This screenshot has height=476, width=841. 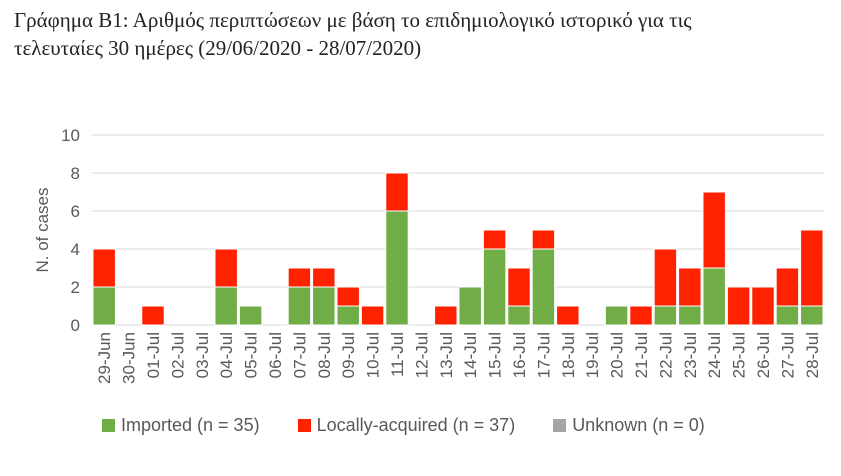 What do you see at coordinates (446, 355) in the screenshot?
I see `x-tick-label: 13-Jul` at bounding box center [446, 355].